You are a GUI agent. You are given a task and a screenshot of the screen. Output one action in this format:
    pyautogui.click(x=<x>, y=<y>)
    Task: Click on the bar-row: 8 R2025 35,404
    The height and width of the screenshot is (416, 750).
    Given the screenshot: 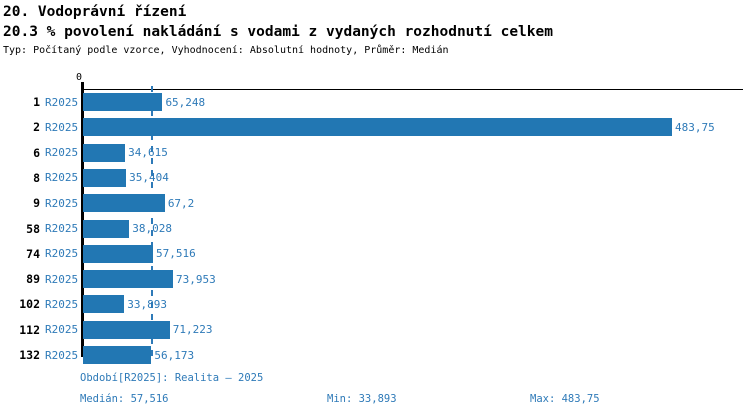 What is the action you would take?
    pyautogui.click(x=375, y=178)
    